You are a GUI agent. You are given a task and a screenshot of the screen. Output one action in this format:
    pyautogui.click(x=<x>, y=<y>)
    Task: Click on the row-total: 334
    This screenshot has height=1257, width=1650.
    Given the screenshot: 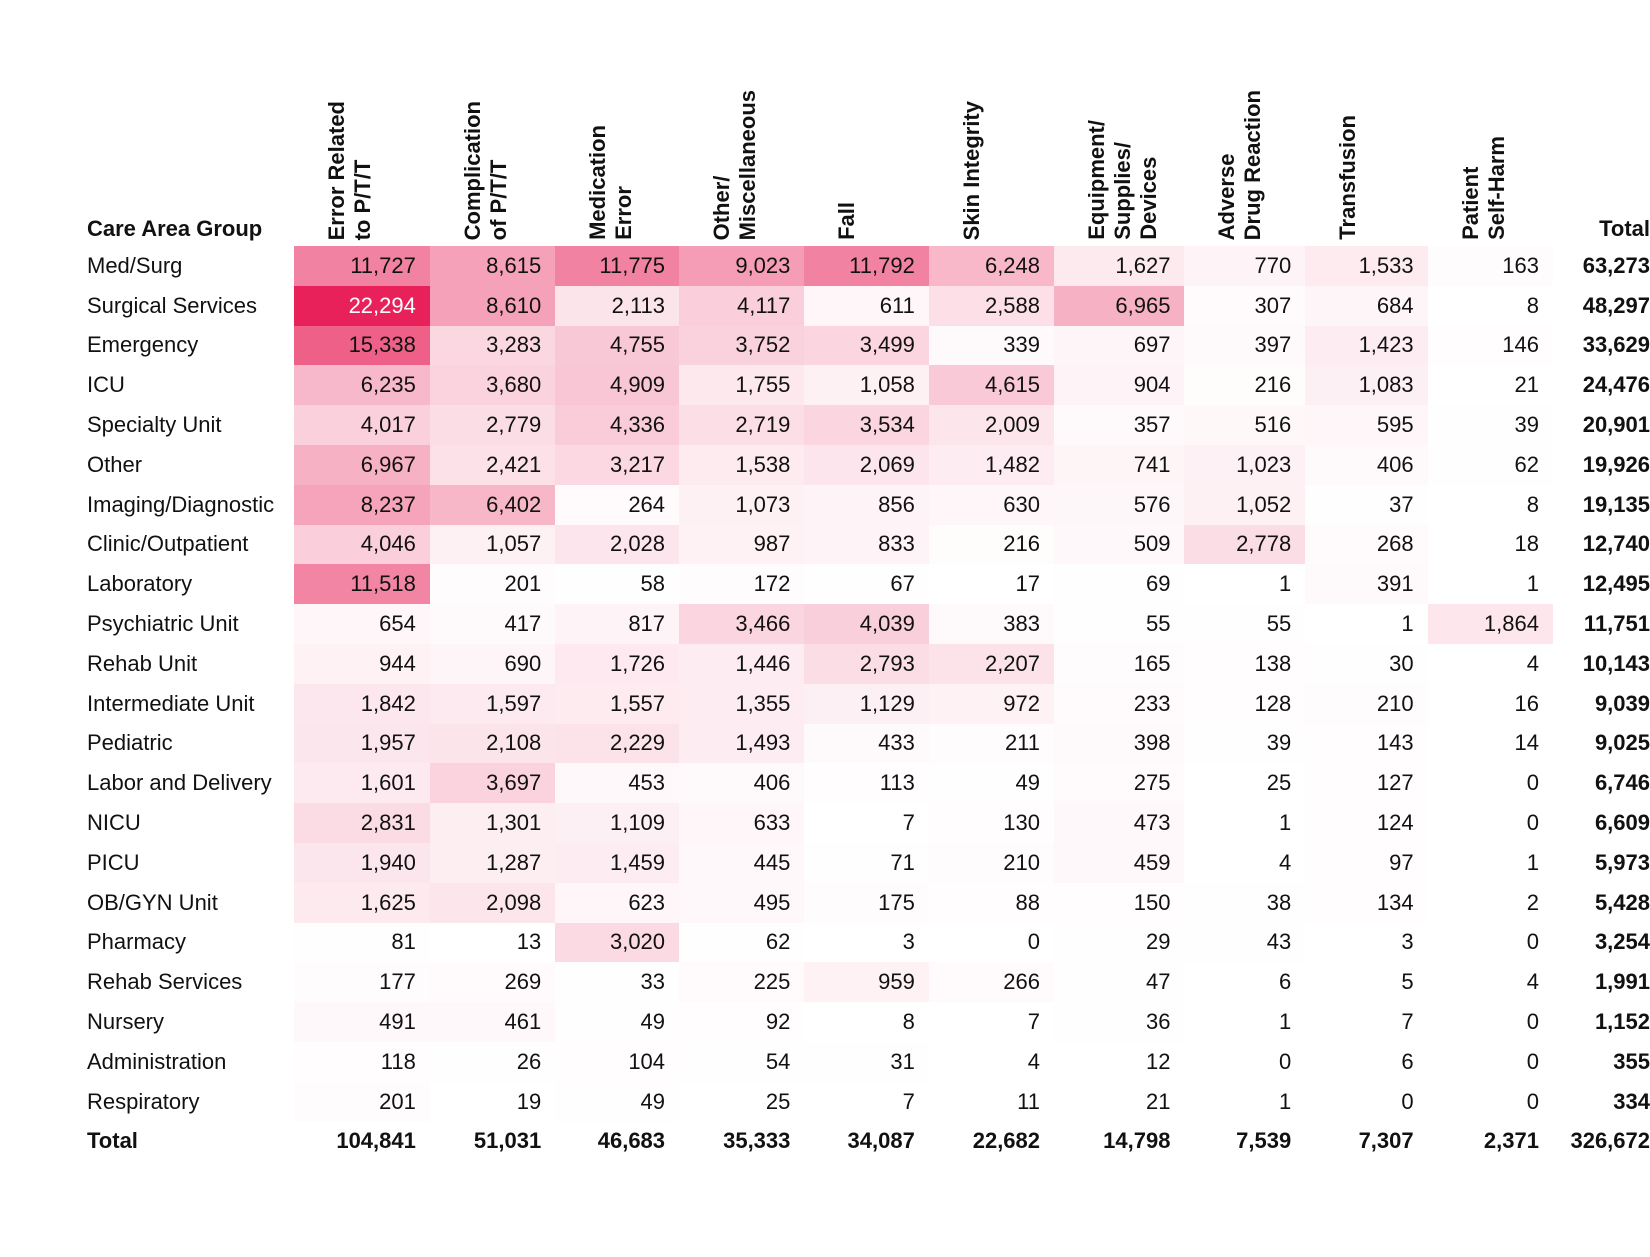 What is the action you would take?
    pyautogui.click(x=1631, y=1101)
    